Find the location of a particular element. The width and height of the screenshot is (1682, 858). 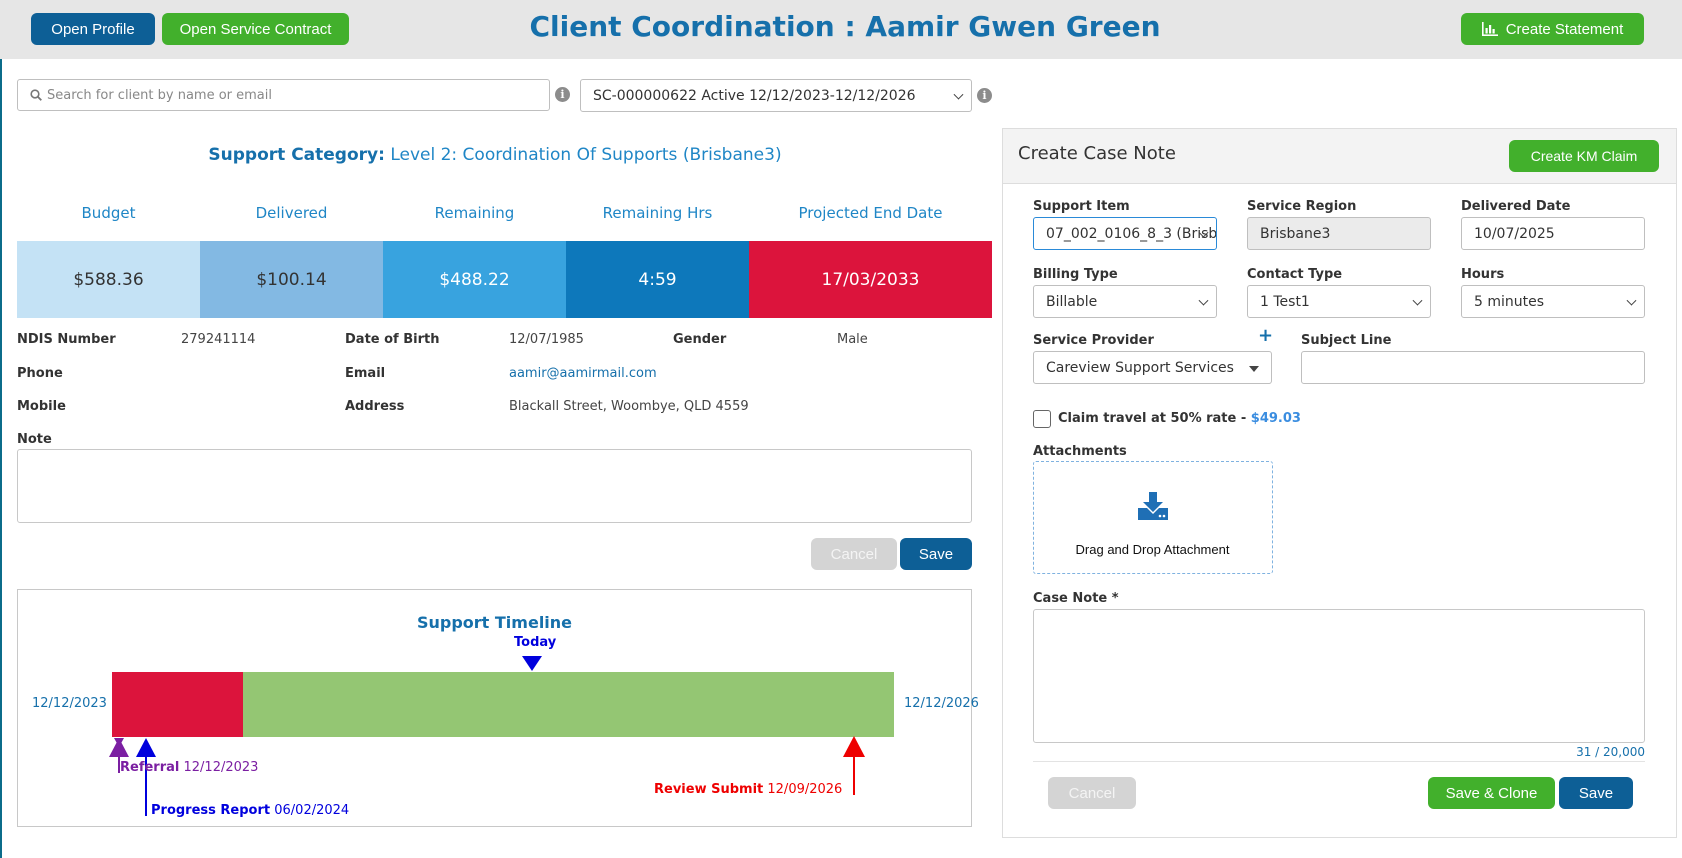

client-search-input: Search for client by name or email is located at coordinates (283, 95).